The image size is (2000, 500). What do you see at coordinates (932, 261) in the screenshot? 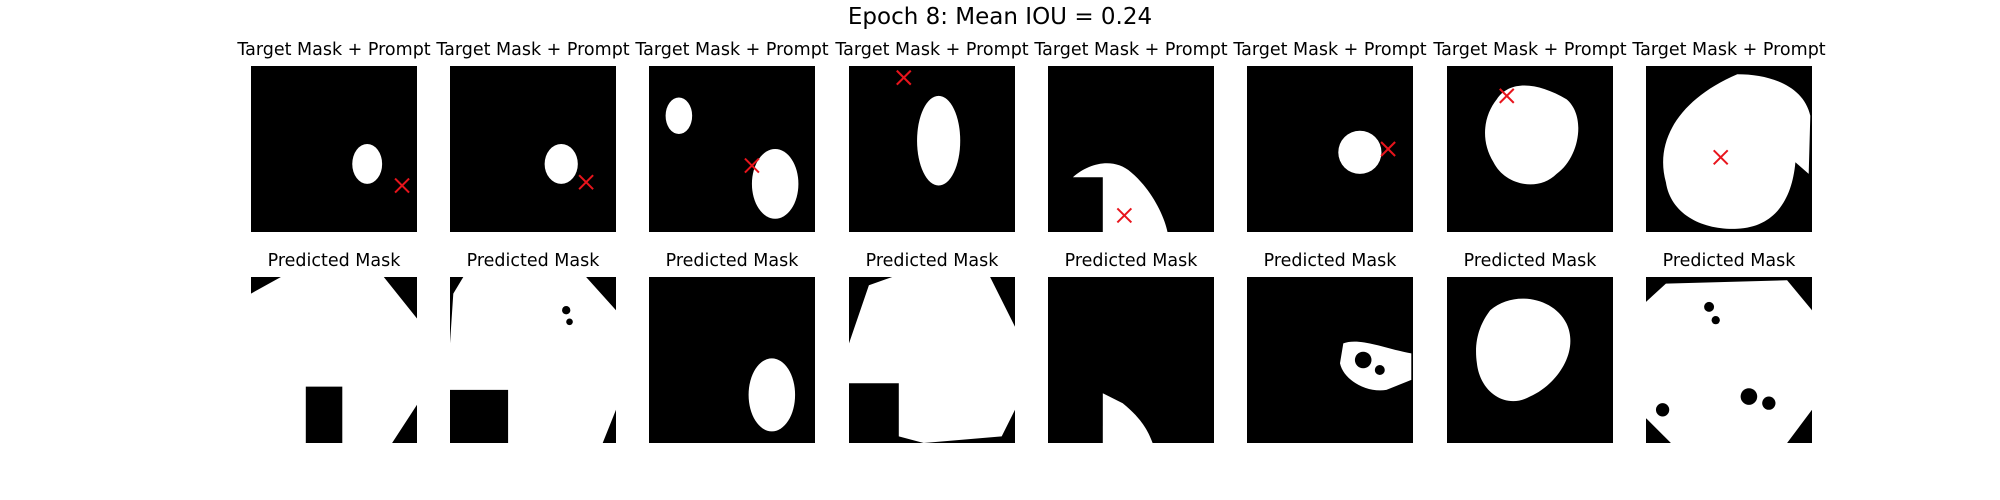
I see `predicted-title-4: Predicted Mask` at bounding box center [932, 261].